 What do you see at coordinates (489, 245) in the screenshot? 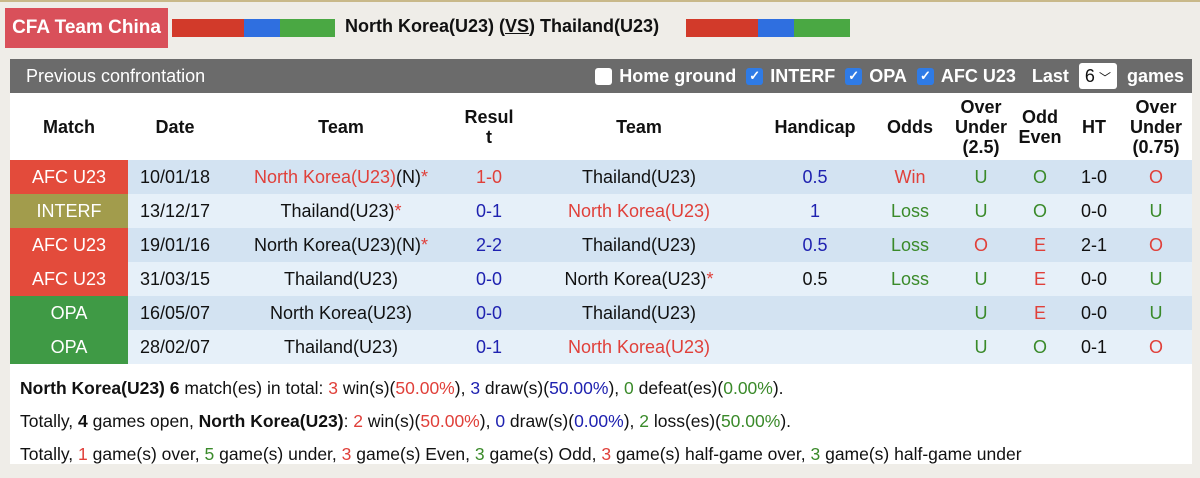
I see `result: 2-2` at bounding box center [489, 245].